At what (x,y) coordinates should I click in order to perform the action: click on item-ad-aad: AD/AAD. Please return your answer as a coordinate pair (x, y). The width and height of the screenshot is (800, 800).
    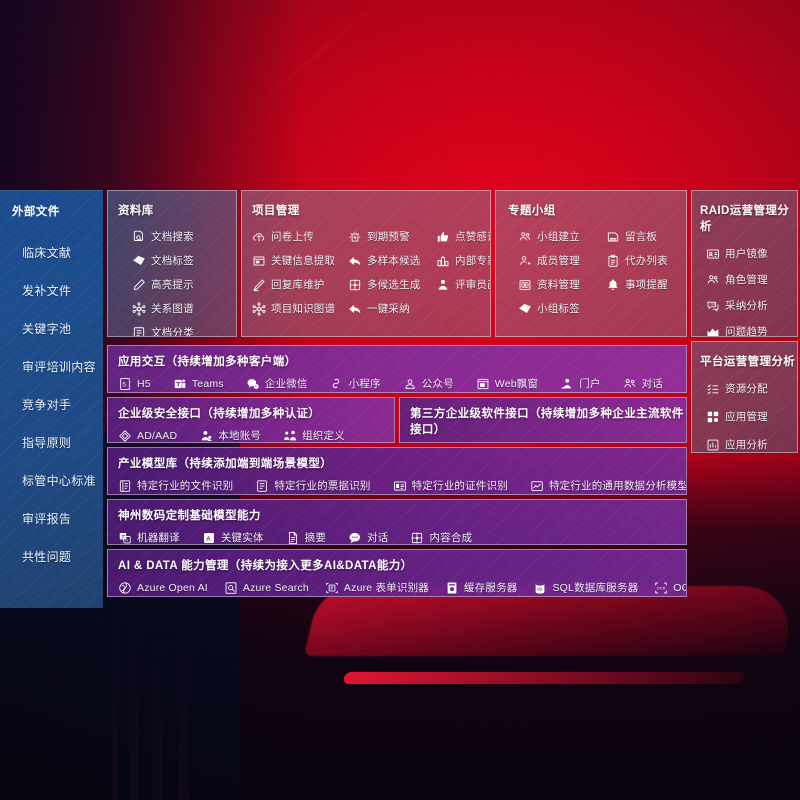
    Looking at the image, I should click on (147, 436).